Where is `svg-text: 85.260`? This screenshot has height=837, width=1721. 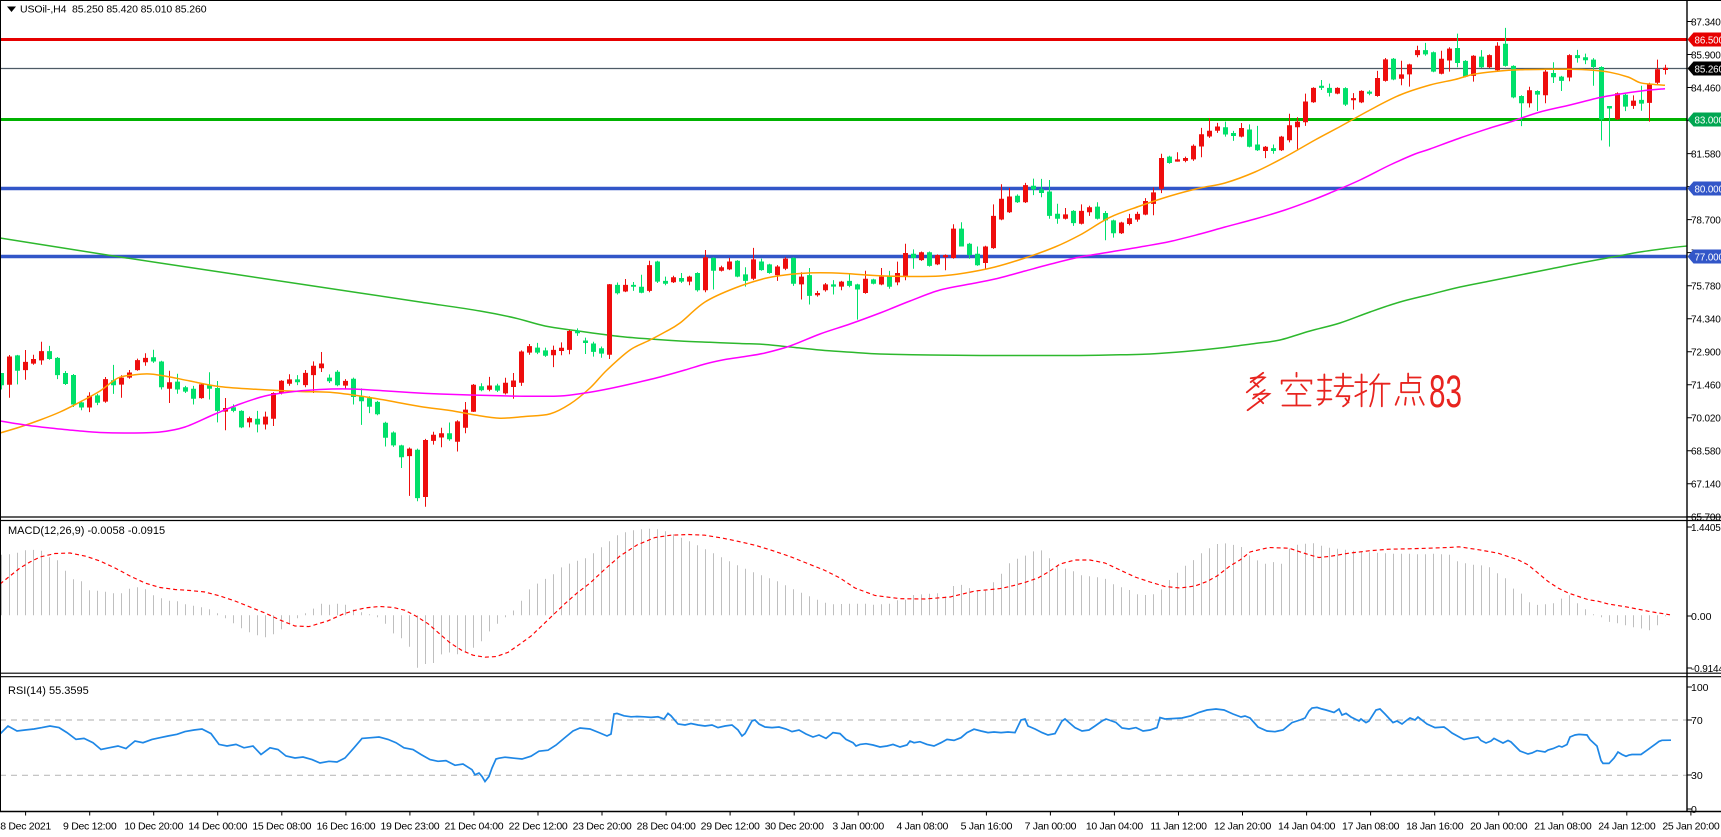
svg-text: 85.260 is located at coordinates (1708, 70).